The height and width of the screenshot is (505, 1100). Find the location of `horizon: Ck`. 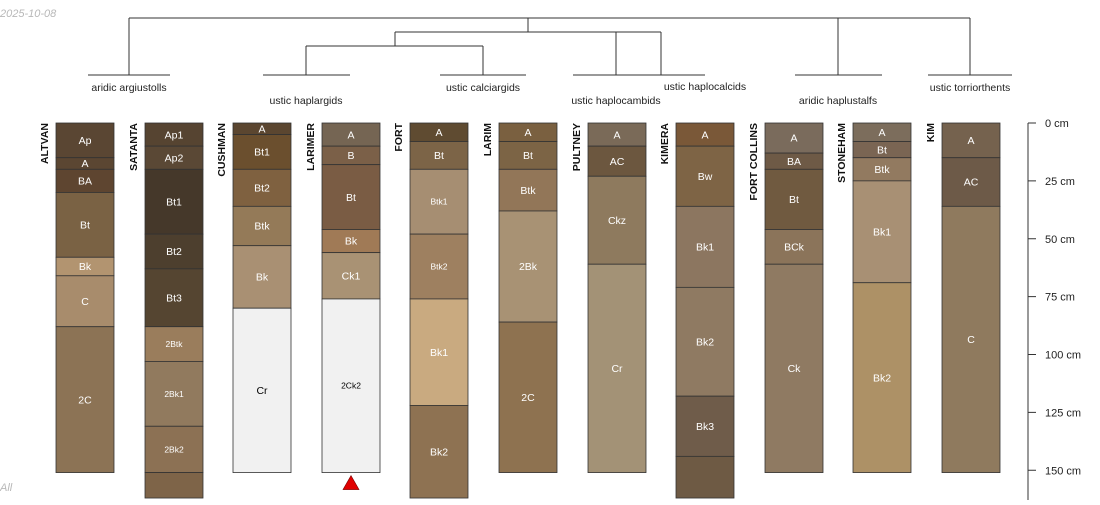

horizon: Ck is located at coordinates (794, 368).